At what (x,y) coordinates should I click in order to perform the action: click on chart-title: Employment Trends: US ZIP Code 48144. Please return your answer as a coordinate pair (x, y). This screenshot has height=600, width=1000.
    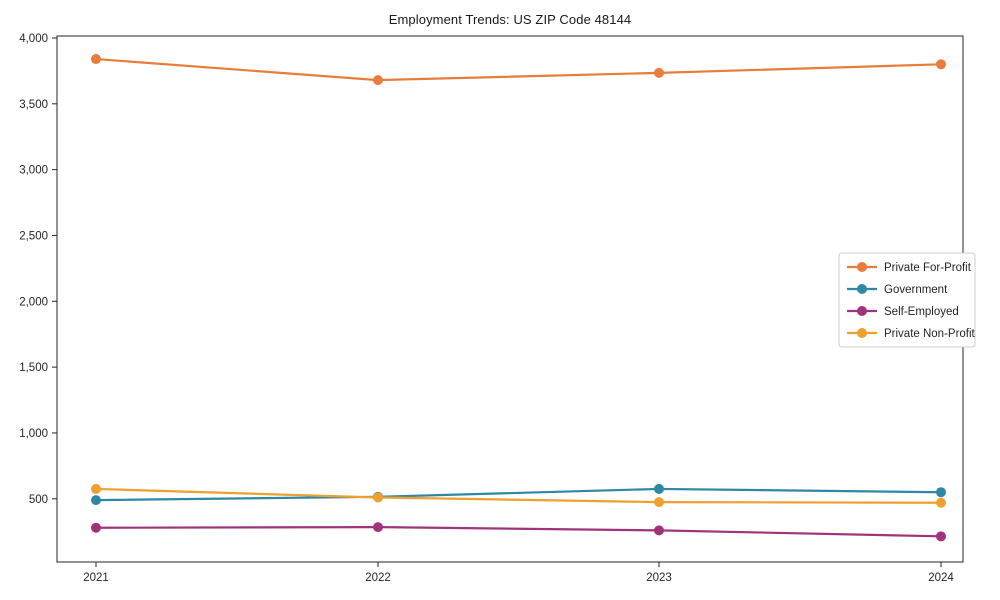
    Looking at the image, I should click on (510, 19).